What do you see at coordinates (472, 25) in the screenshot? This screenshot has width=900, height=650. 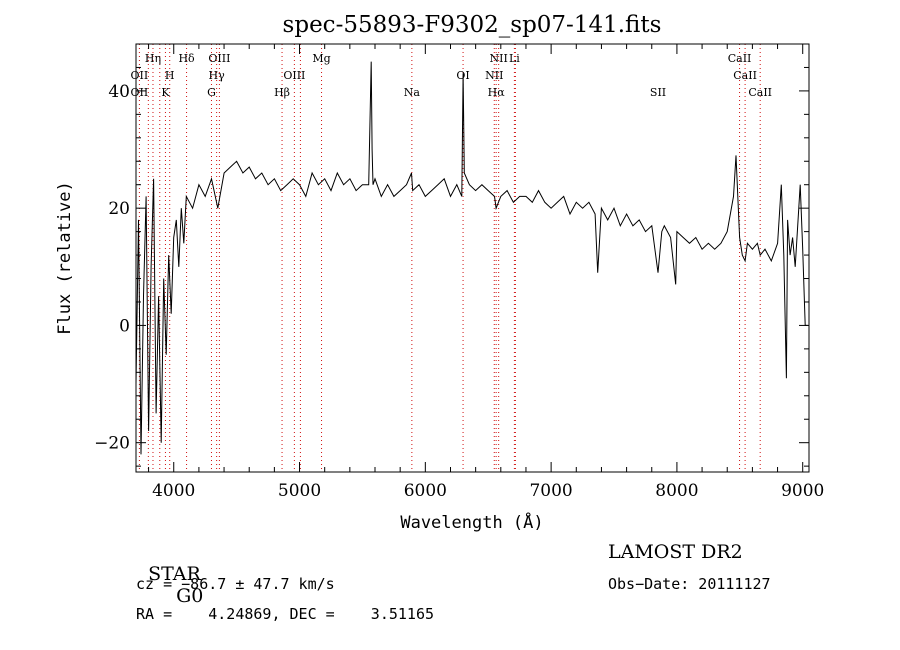 I see `chart-title: spec-55893-F9302_sp07-141.fits` at bounding box center [472, 25].